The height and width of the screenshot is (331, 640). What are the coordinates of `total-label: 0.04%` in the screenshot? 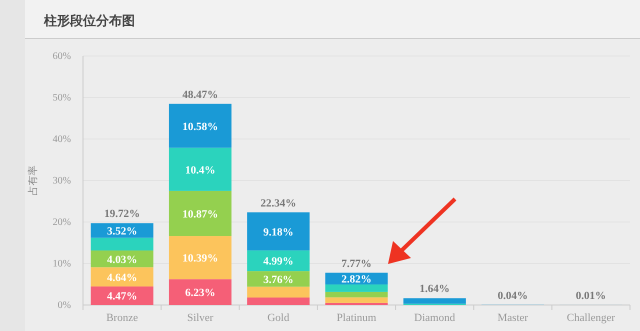 It's located at (513, 296).